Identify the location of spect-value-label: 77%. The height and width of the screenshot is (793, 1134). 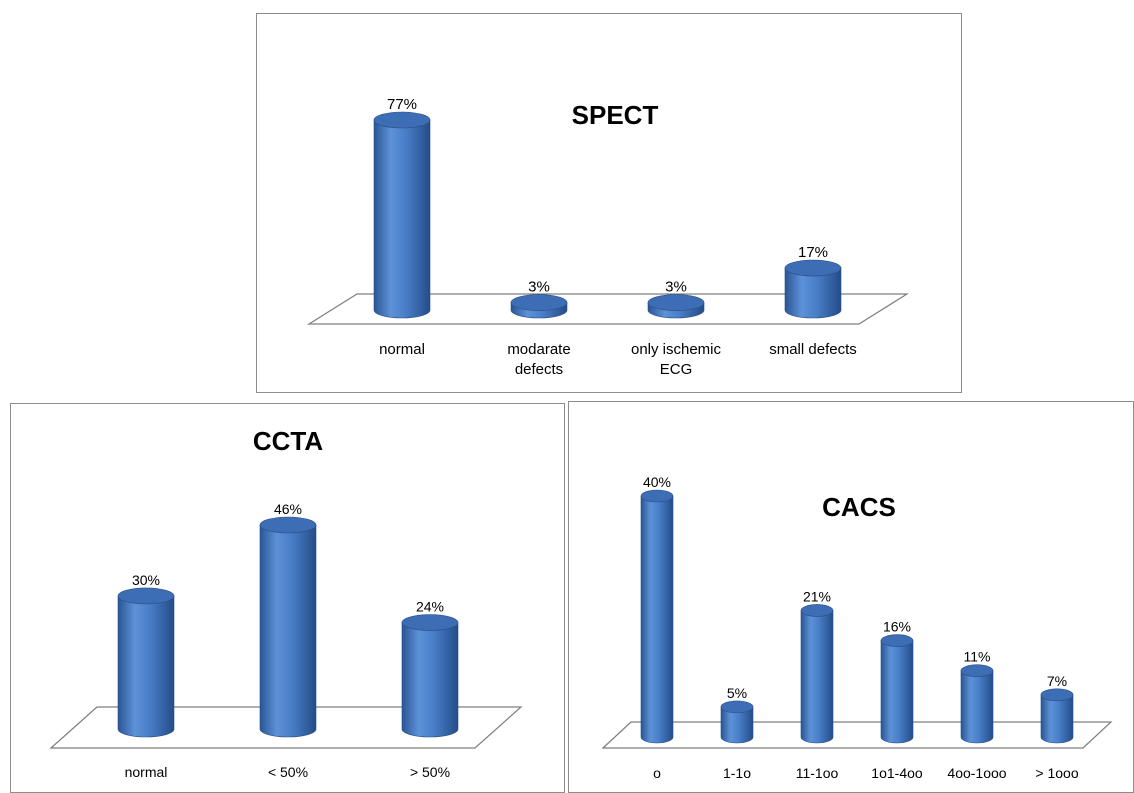
(402, 104).